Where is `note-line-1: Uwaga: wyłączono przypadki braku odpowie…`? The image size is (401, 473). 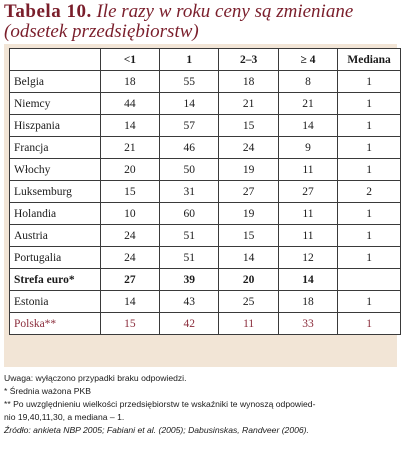 note-line-1: Uwaga: wyłączono przypadki braku odpowie… is located at coordinates (95, 378).